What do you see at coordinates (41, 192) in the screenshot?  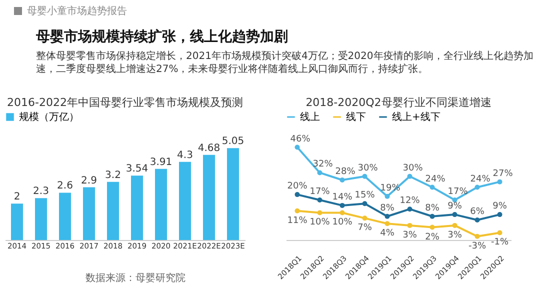 I see `data-label: 2.3` at bounding box center [41, 192].